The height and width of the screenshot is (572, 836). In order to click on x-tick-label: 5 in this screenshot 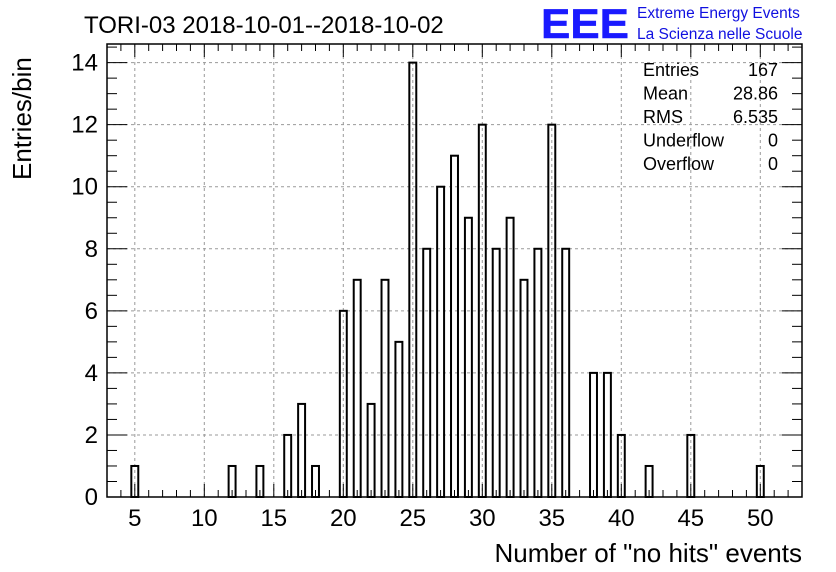, I will do `click(134, 518)`.